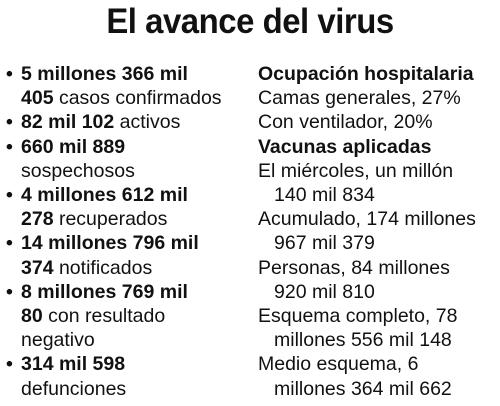 The height and width of the screenshot is (406, 500). What do you see at coordinates (104, 291) in the screenshot?
I see `stat-value: 8 millones 769 mil` at bounding box center [104, 291].